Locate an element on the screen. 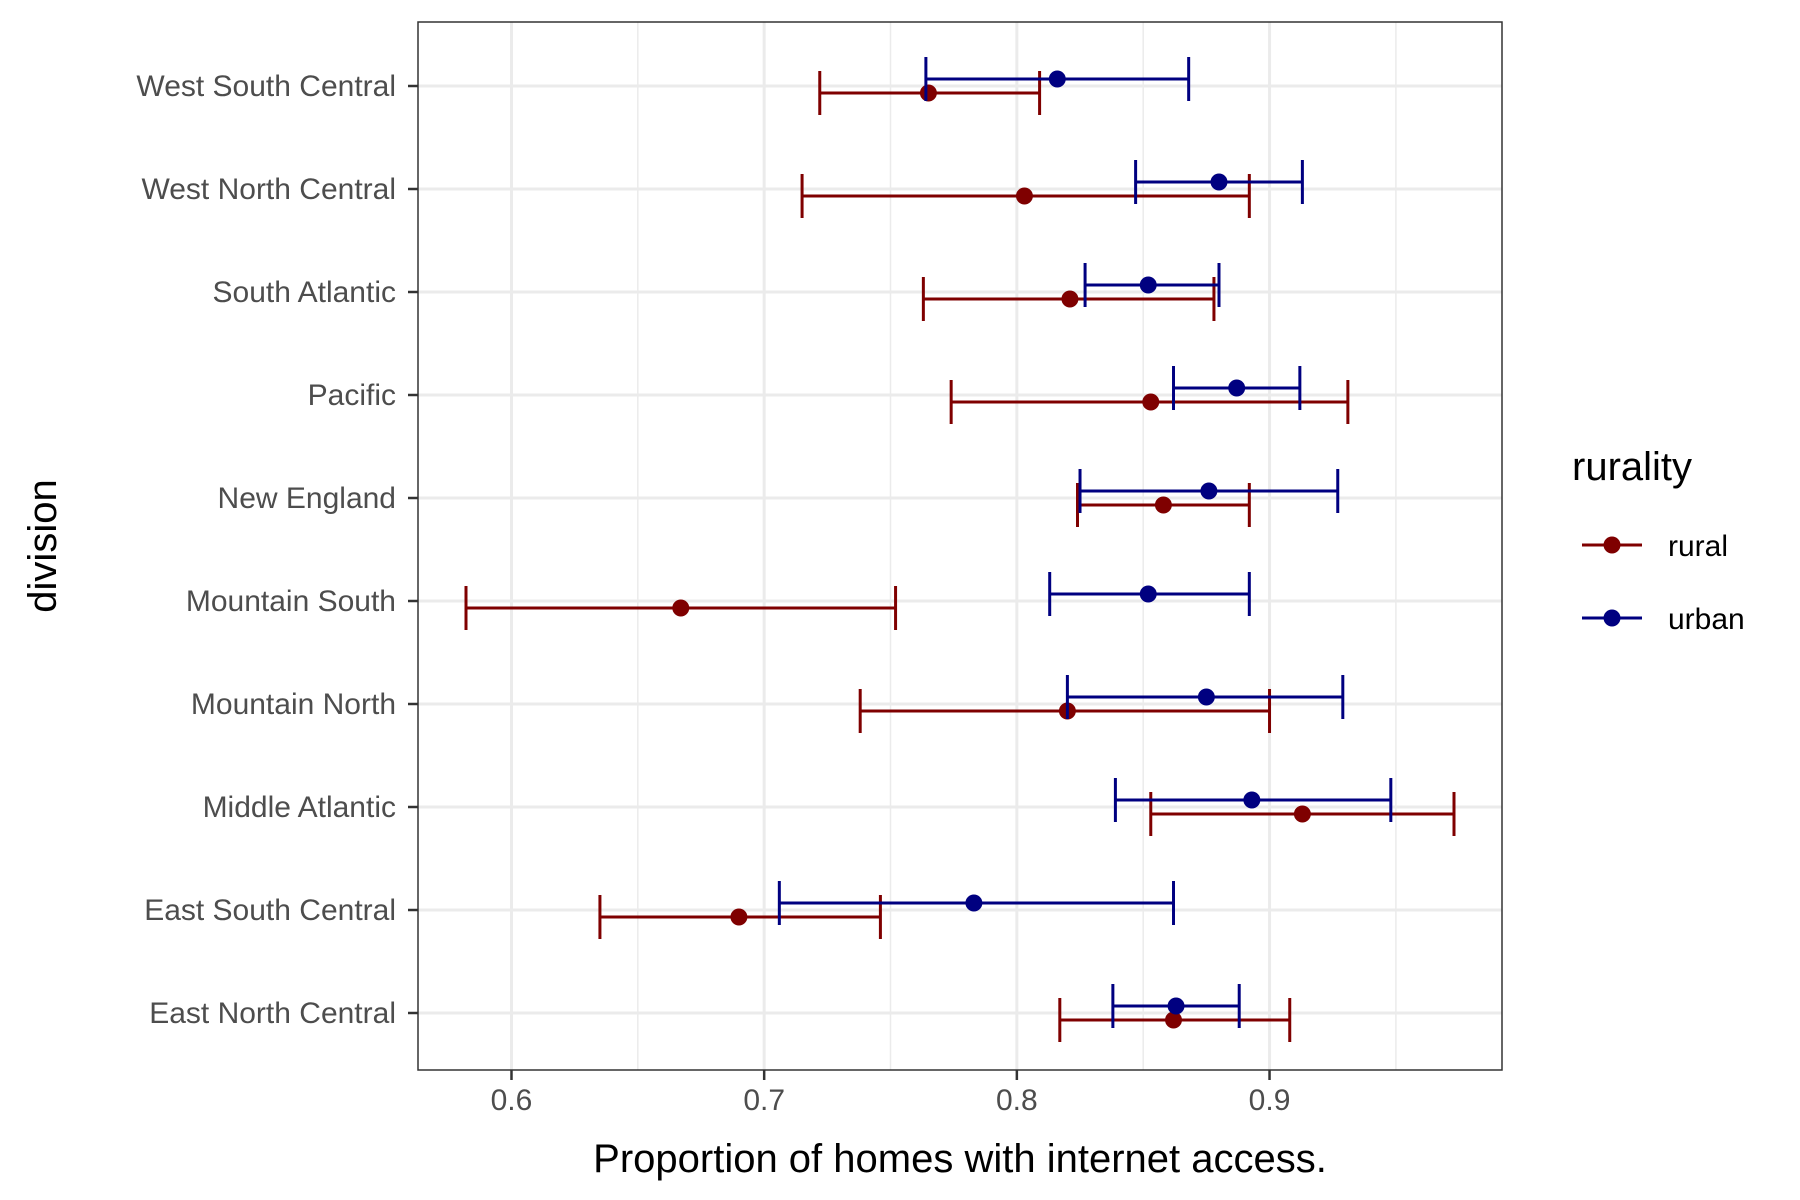 Image resolution: width=1800 pixels, height=1200 pixels. y-axis-title: division is located at coordinates (43, 545).